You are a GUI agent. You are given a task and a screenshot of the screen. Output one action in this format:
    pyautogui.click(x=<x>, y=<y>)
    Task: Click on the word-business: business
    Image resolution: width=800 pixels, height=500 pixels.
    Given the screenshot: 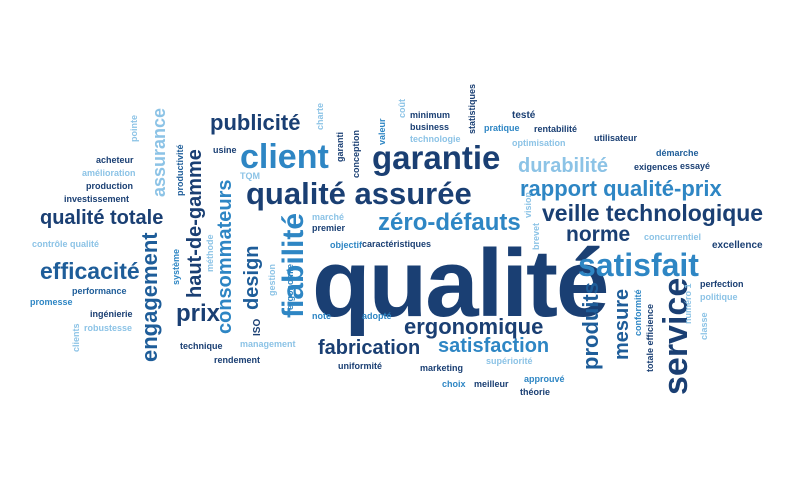 What is the action you would take?
    pyautogui.click(x=430, y=127)
    